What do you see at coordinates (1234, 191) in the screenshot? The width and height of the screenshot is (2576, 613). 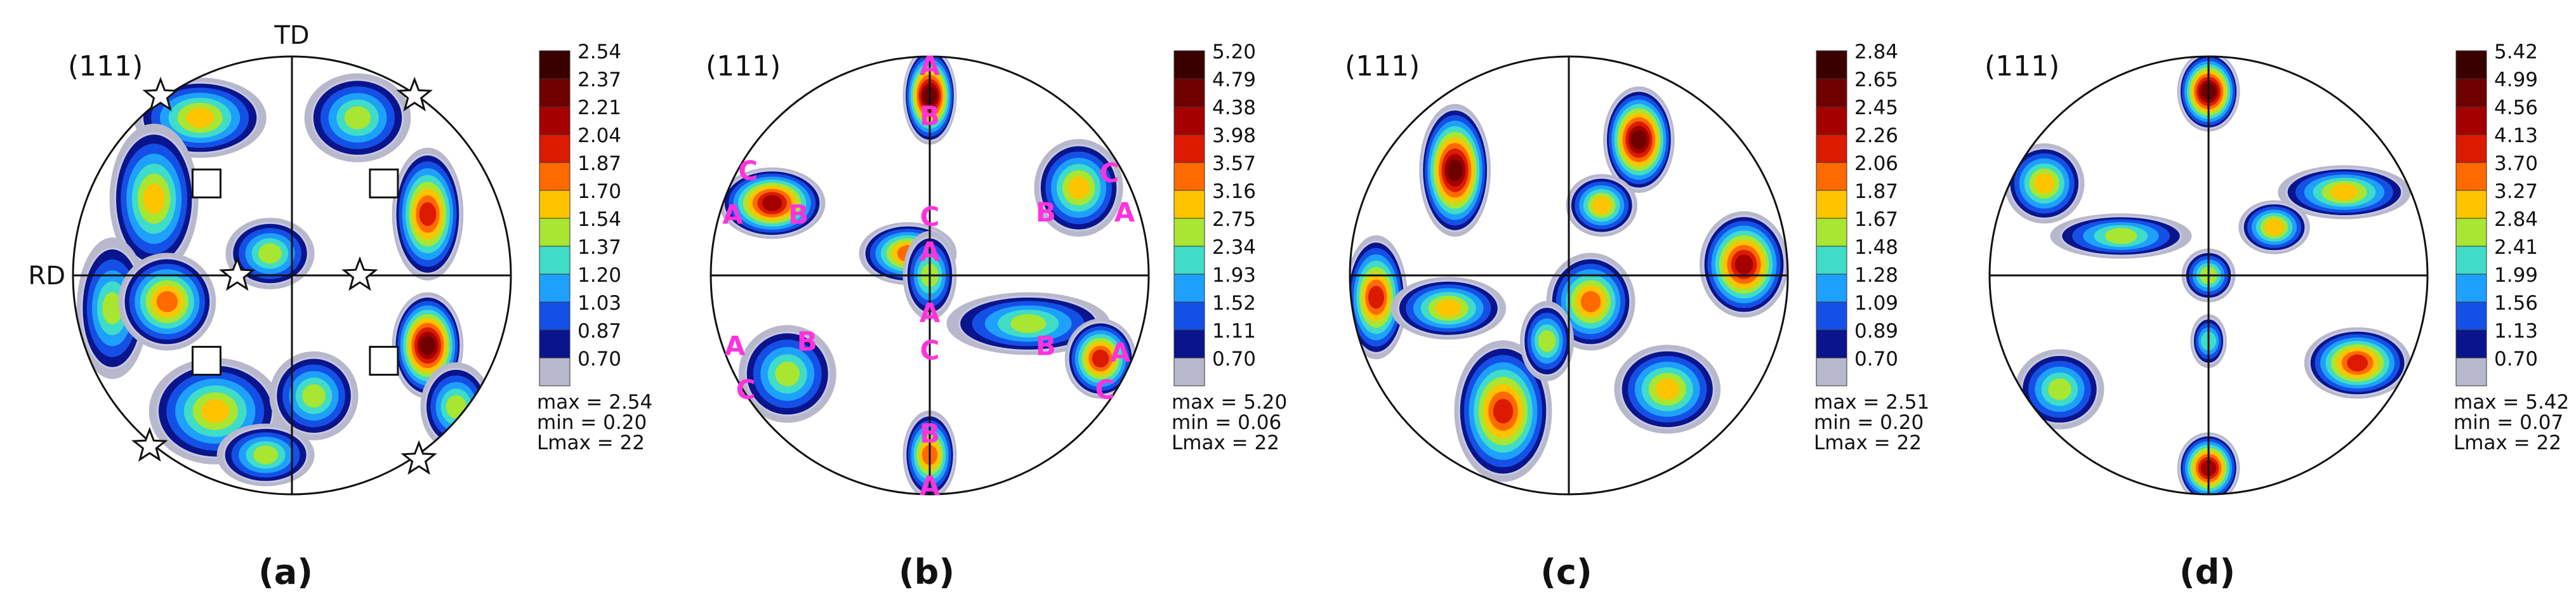 I see `scale-value: 3.16` at bounding box center [1234, 191].